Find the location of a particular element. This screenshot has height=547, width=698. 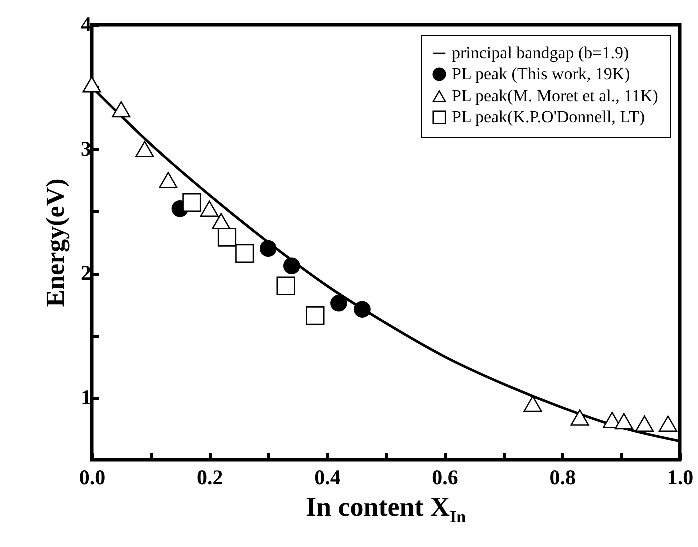

x-tick-label: 1.0 is located at coordinates (680, 478).